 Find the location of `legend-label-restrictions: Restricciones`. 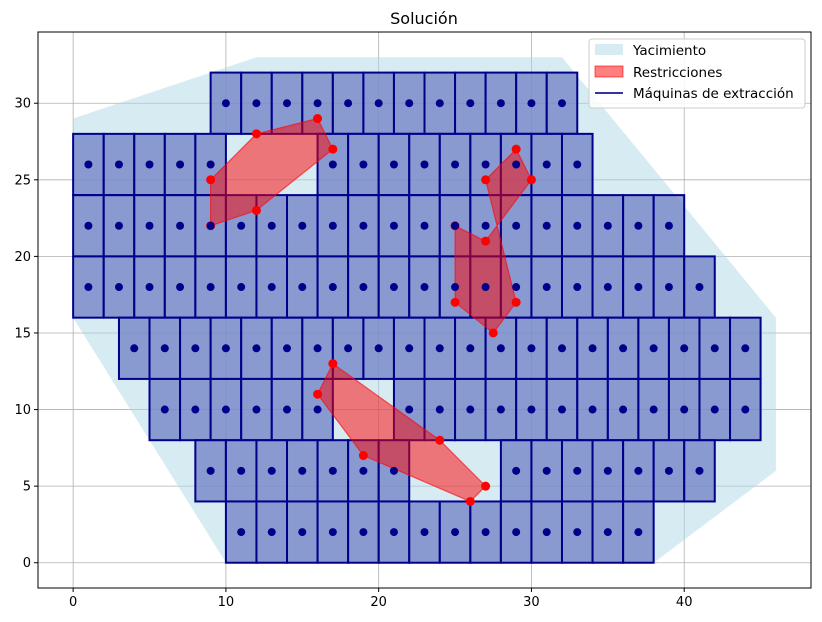

legend-label-restrictions: Restricciones is located at coordinates (677, 73).